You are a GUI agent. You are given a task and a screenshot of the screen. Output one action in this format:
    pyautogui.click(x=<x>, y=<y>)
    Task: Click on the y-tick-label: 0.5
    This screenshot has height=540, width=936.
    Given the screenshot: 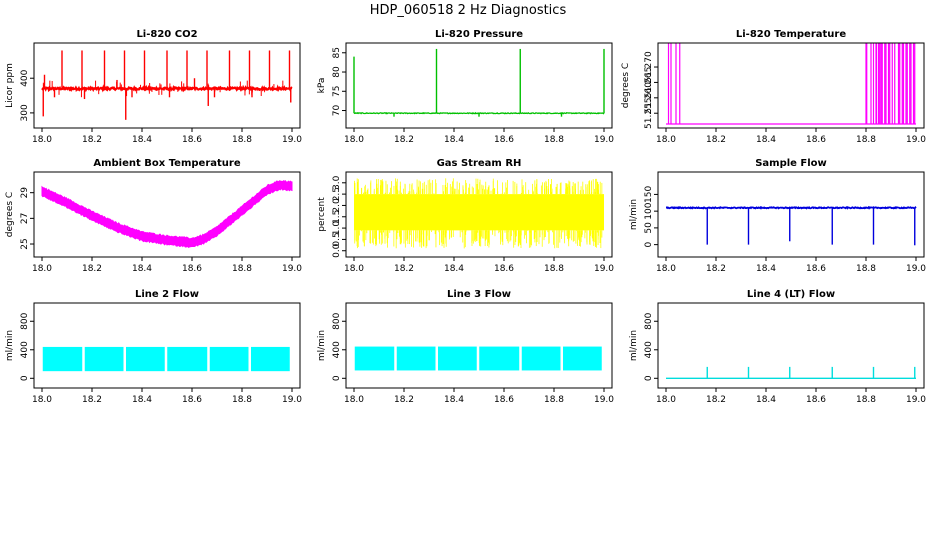 What is the action you would take?
    pyautogui.click(x=337, y=239)
    